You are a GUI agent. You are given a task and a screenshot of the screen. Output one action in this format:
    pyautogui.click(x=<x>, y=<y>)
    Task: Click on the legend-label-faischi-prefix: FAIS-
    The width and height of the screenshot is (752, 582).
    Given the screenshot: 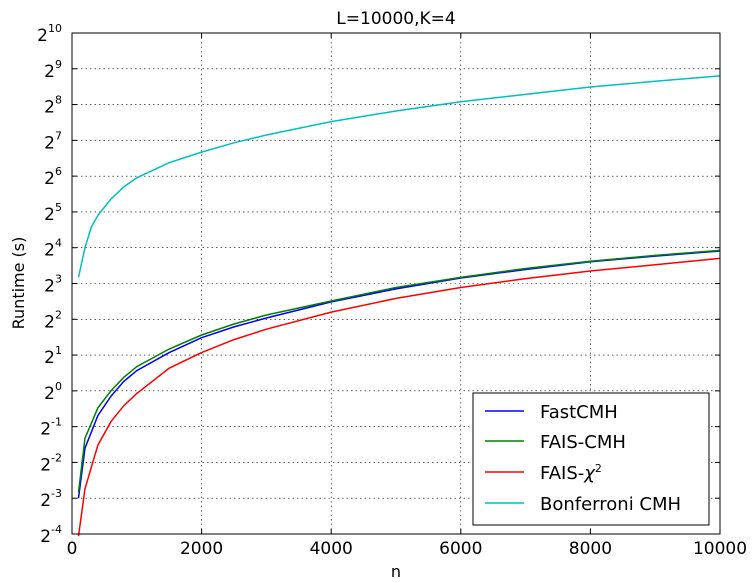 What is the action you would take?
    pyautogui.click(x=562, y=473)
    